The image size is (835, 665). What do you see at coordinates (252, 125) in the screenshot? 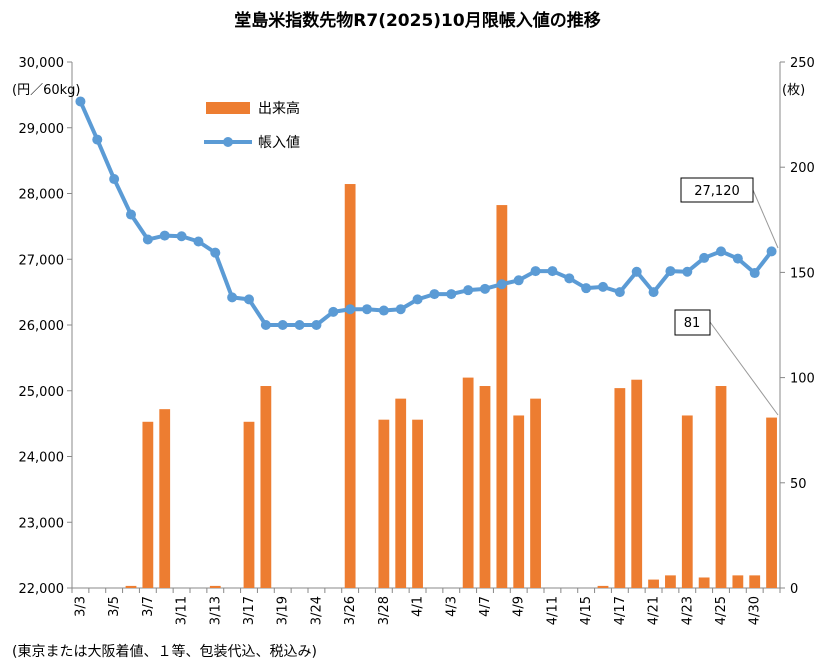
I see `legend: 出来高 帳入値` at bounding box center [252, 125].